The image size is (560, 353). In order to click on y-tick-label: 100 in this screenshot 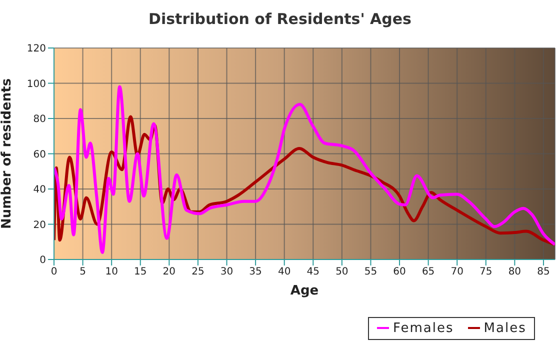, I will do `click(36, 84)`.